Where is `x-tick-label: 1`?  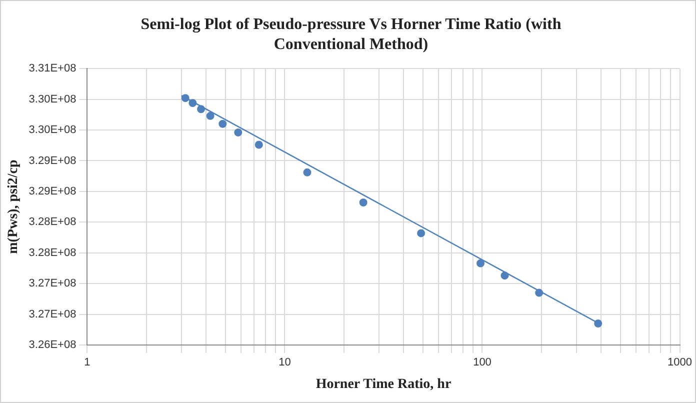
x-tick-label: 1 is located at coordinates (87, 362).